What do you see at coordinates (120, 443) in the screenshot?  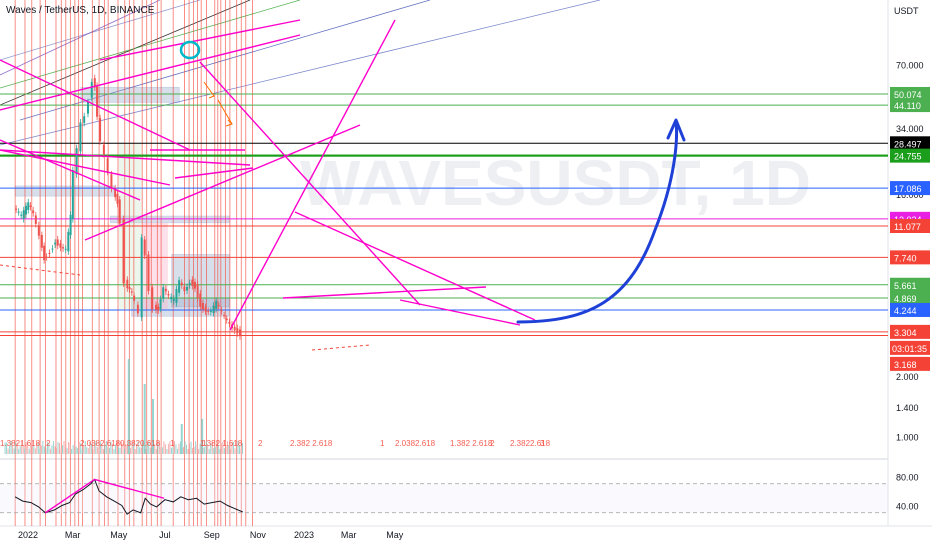 I see `fib-label: 2.0382.6180.3820.618` at bounding box center [120, 443].